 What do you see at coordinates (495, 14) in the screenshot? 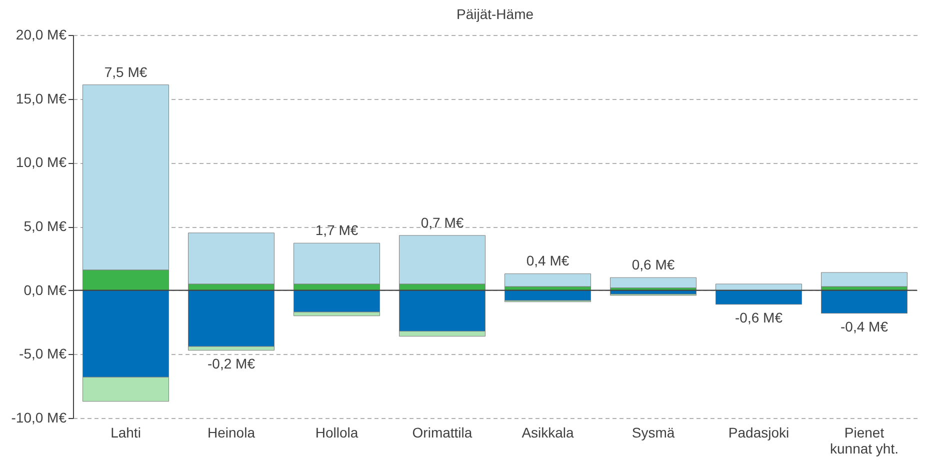
I see `chart-title: Päijät-Häme` at bounding box center [495, 14].